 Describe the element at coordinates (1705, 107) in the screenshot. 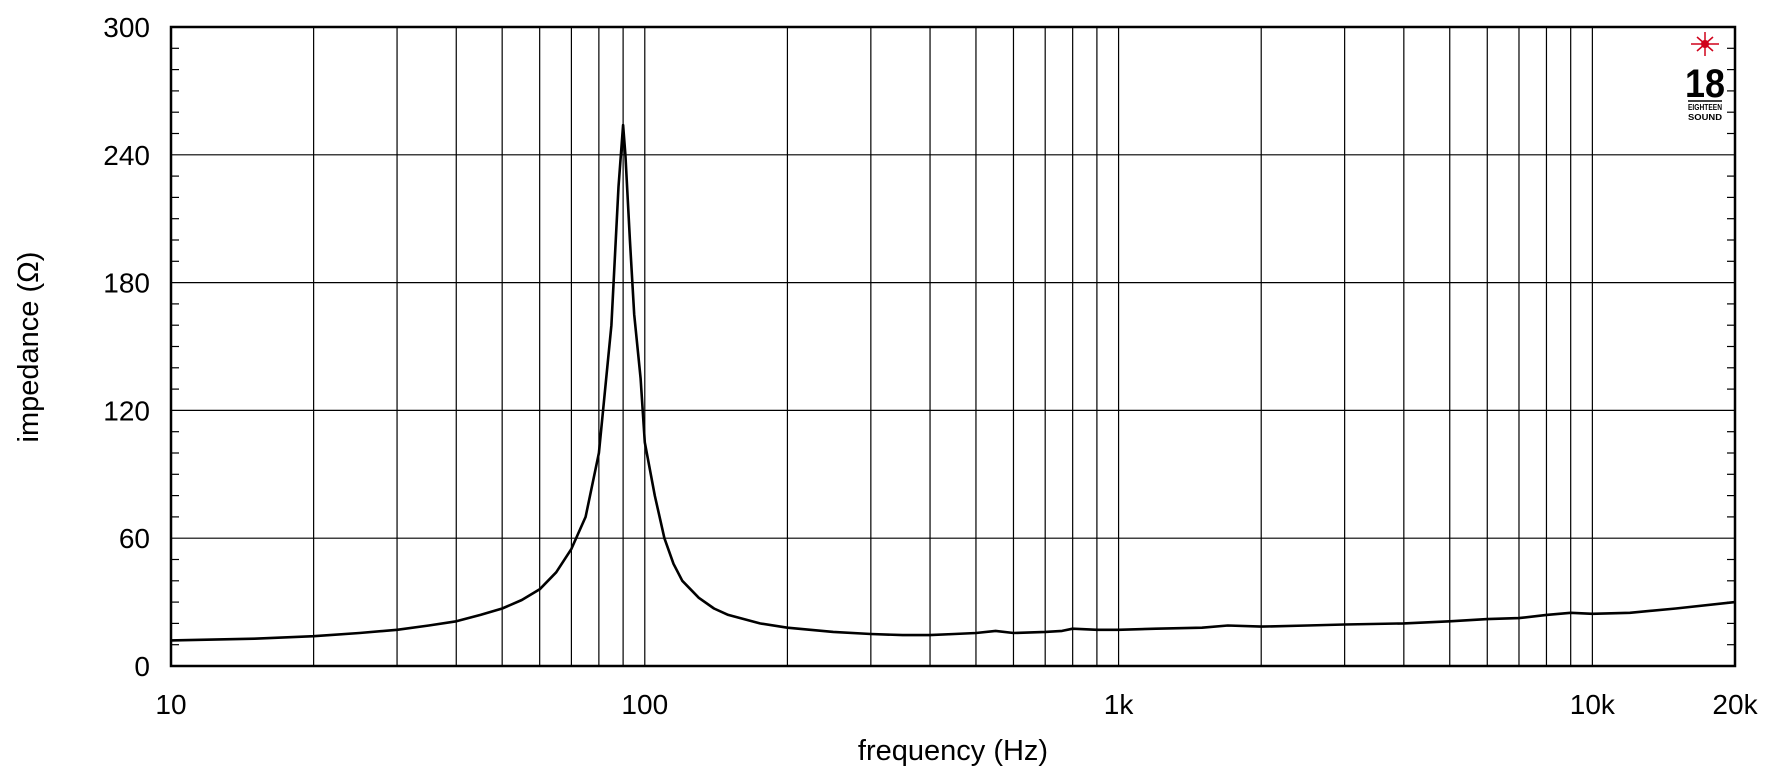

I see `logo-eighteen: EIGHTEEN` at that location.